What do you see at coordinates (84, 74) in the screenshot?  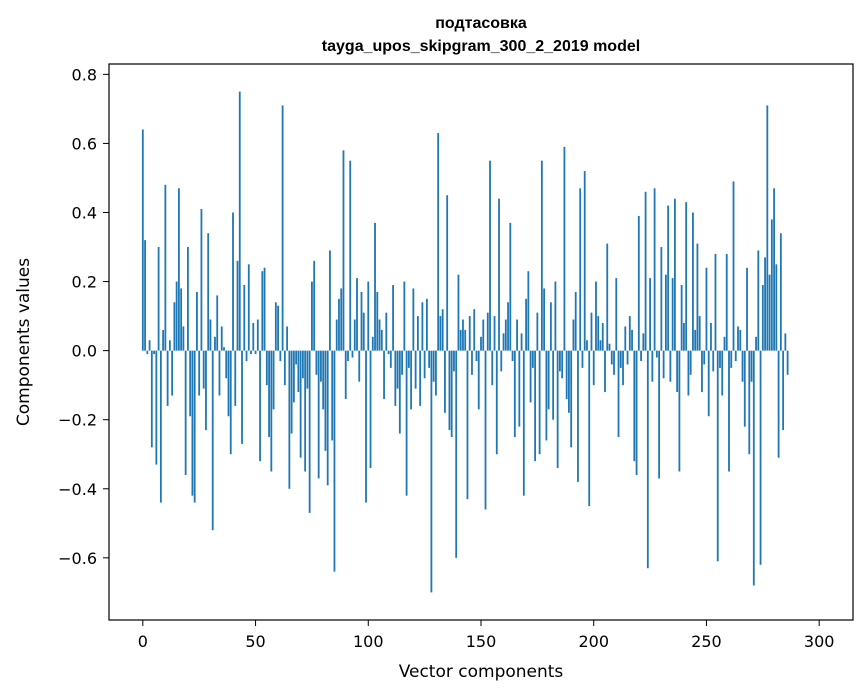 I see `y-tick-label: 0.8` at bounding box center [84, 74].